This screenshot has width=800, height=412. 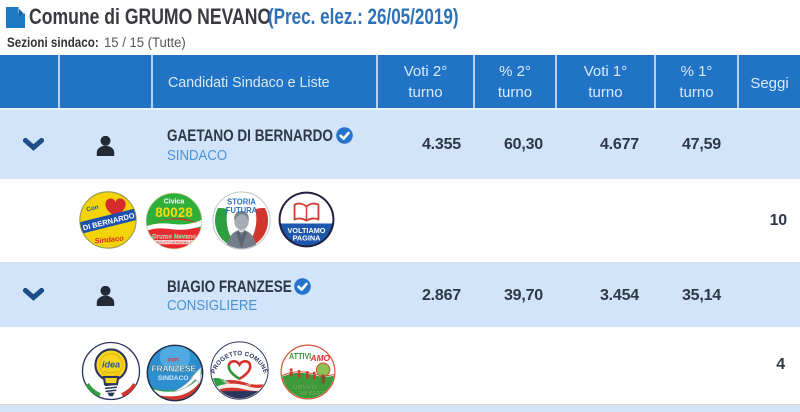 What do you see at coordinates (109, 239) in the screenshot?
I see `svg-text: Sindaco` at bounding box center [109, 239].